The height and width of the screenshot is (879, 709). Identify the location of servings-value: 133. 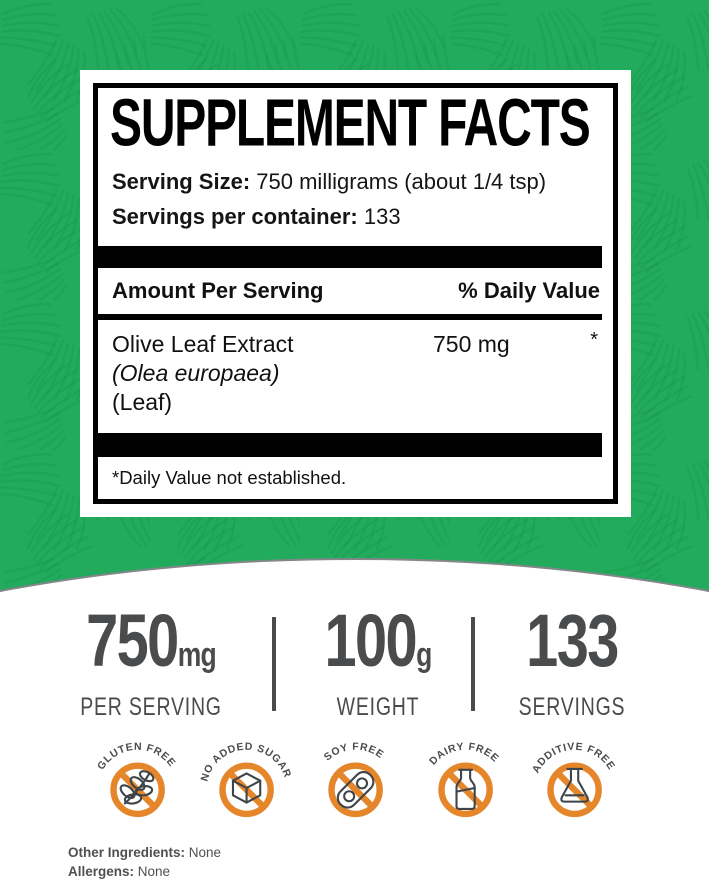
(382, 216).